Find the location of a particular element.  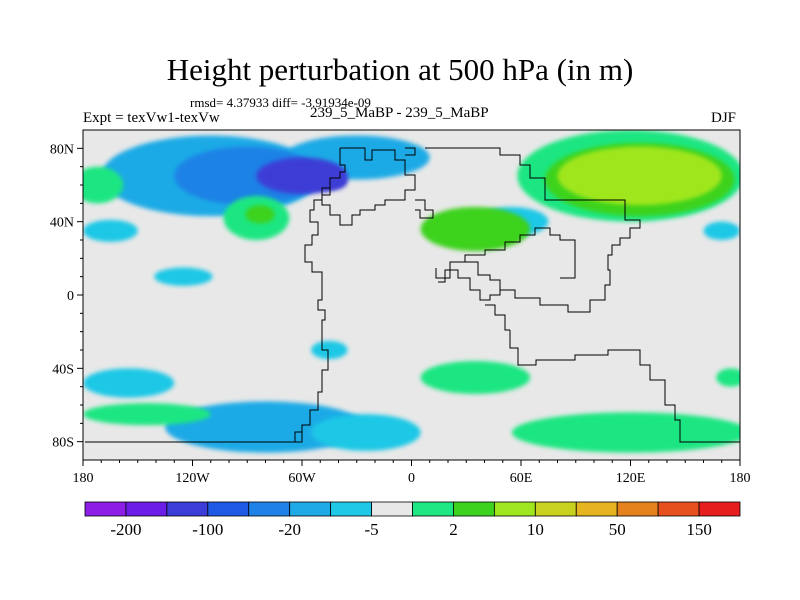

coastline-india-africa-south is located at coordinates (624, 386).